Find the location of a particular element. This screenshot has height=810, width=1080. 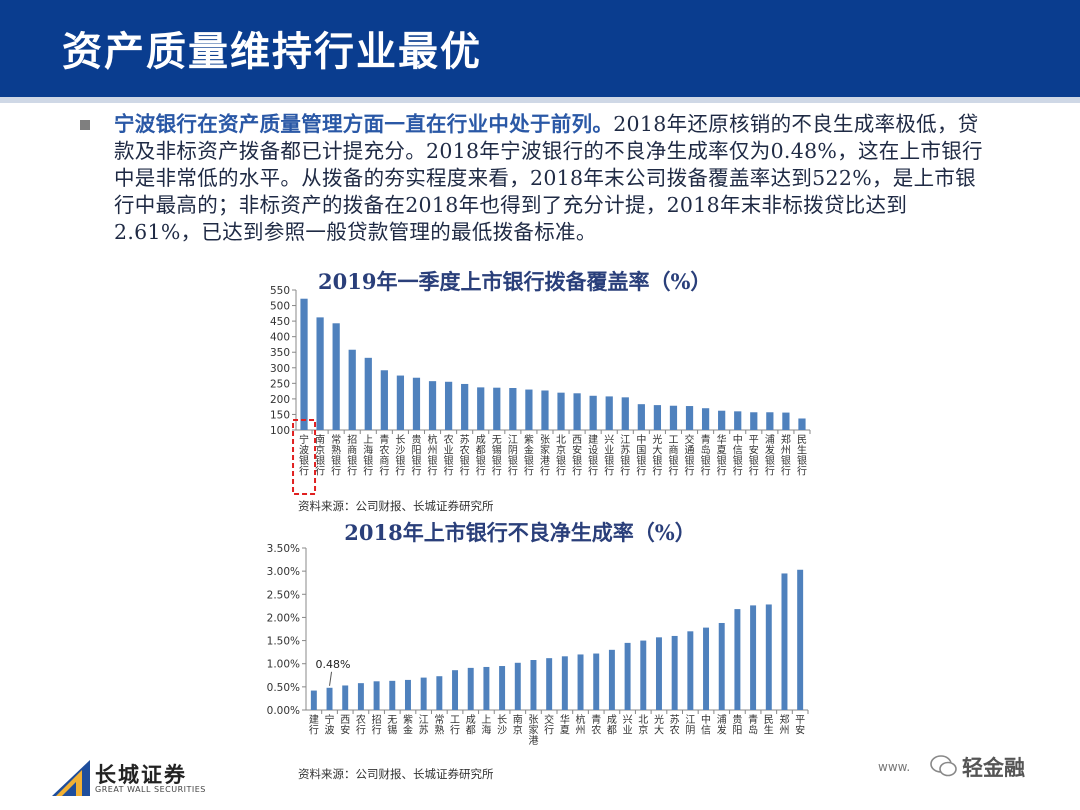

y-tick-label: 1.00% is located at coordinates (283, 665).